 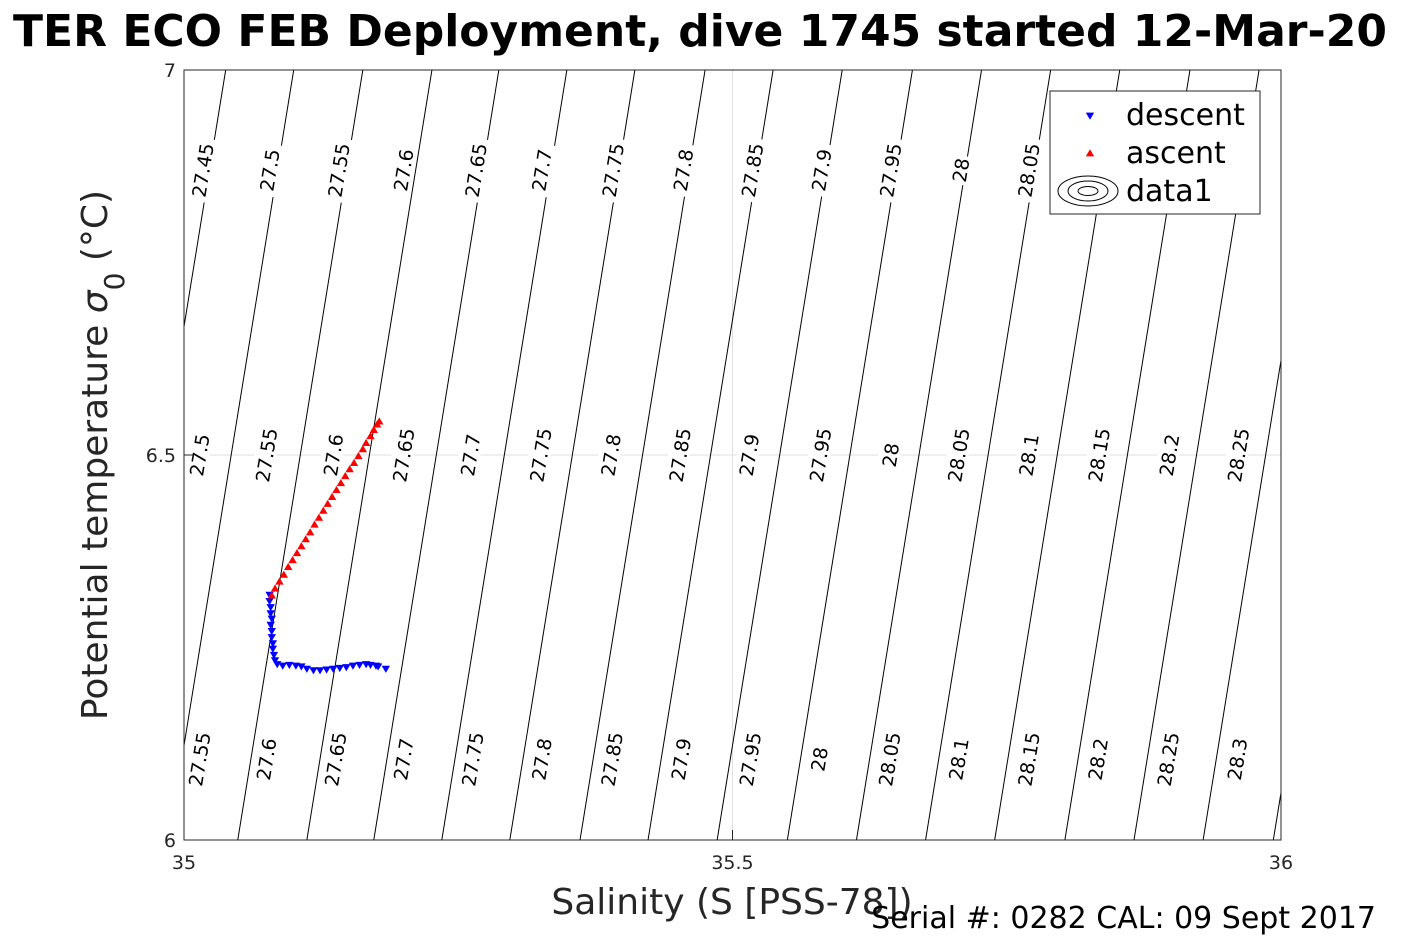 I want to click on legend-descent-triangle, so click(x=1090, y=116).